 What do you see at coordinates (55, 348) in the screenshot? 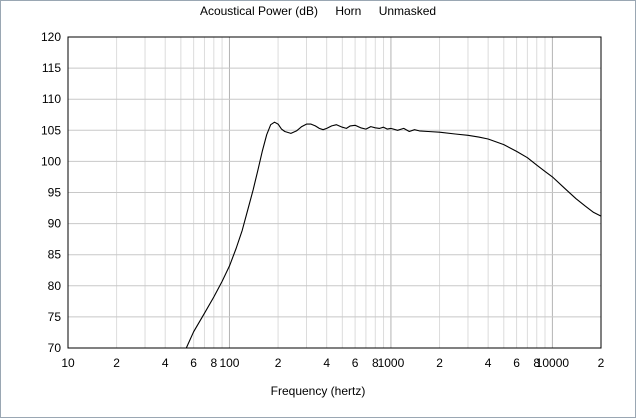
I see `y-tick-label: 70` at bounding box center [55, 348].